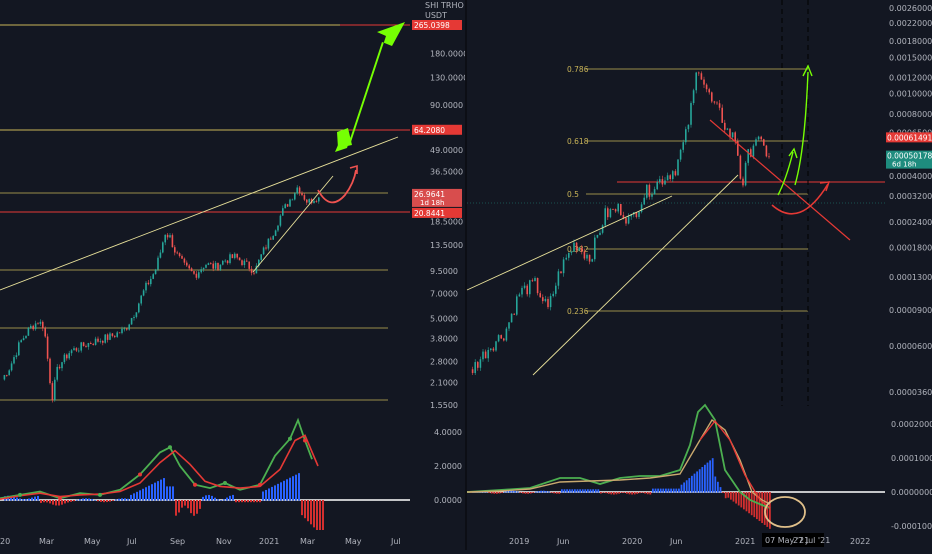  Describe the element at coordinates (825, 186) in the screenshot. I see `arrowhead` at that location.